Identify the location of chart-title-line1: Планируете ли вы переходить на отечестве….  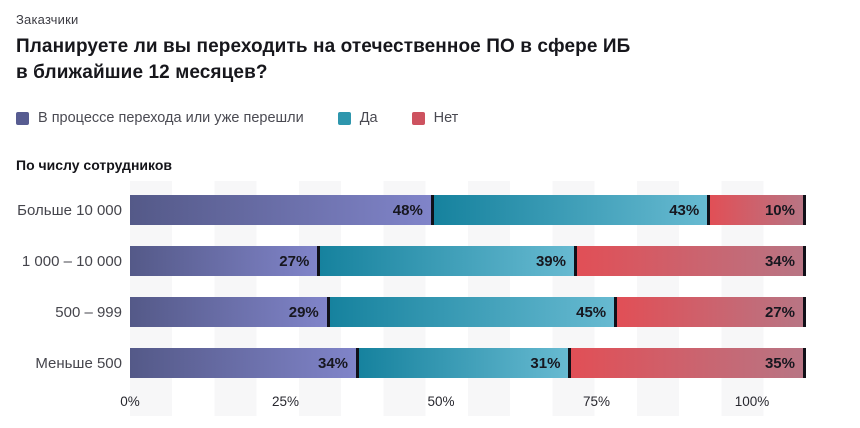
(323, 46).